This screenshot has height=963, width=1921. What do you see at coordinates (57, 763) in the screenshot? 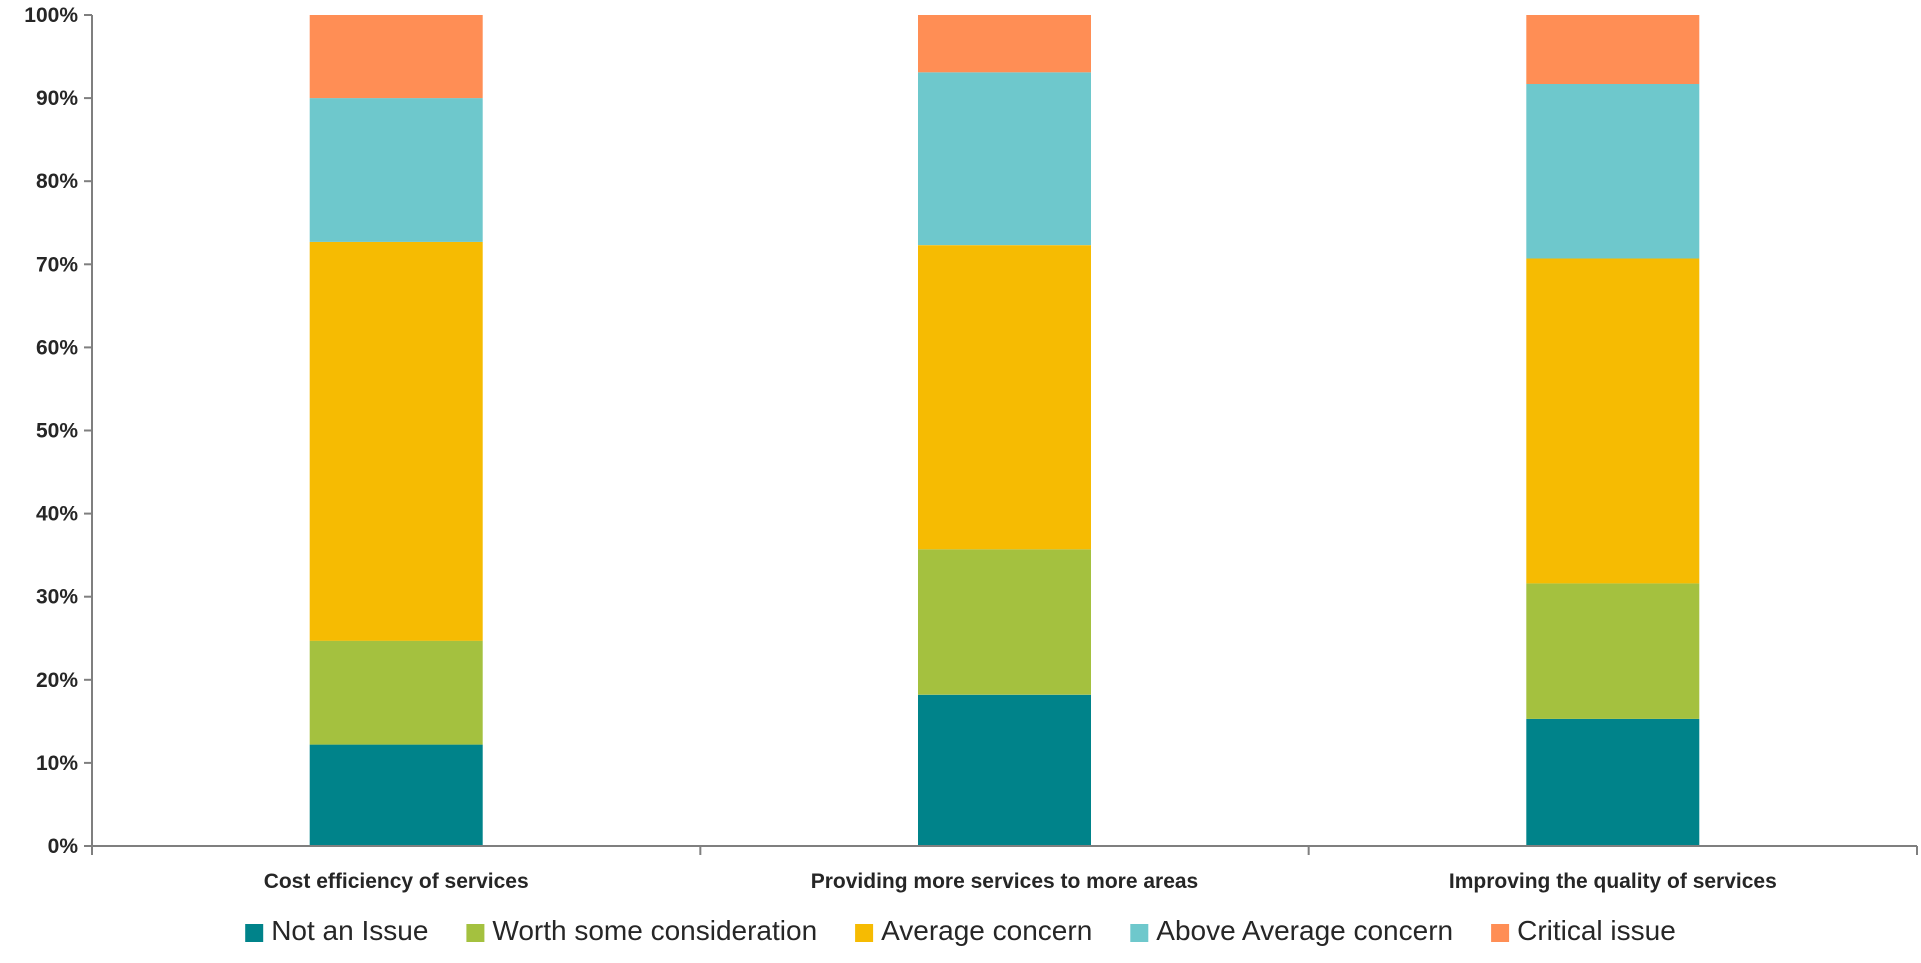
I see `y-tick-label: 10%` at bounding box center [57, 763].